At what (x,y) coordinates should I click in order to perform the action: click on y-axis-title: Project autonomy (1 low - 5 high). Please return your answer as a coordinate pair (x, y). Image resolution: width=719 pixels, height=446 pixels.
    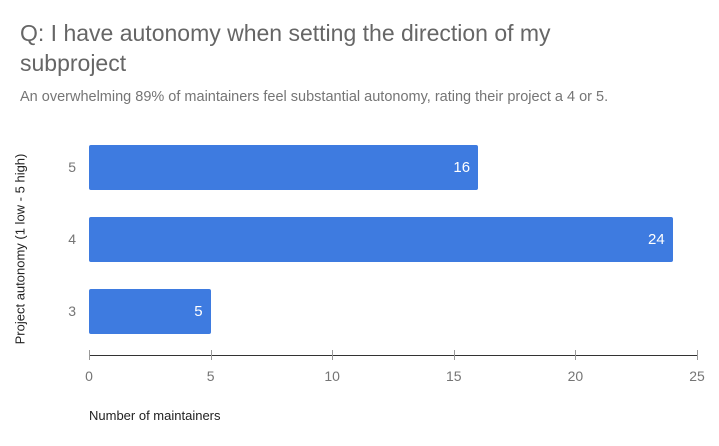
    Looking at the image, I should click on (20, 249).